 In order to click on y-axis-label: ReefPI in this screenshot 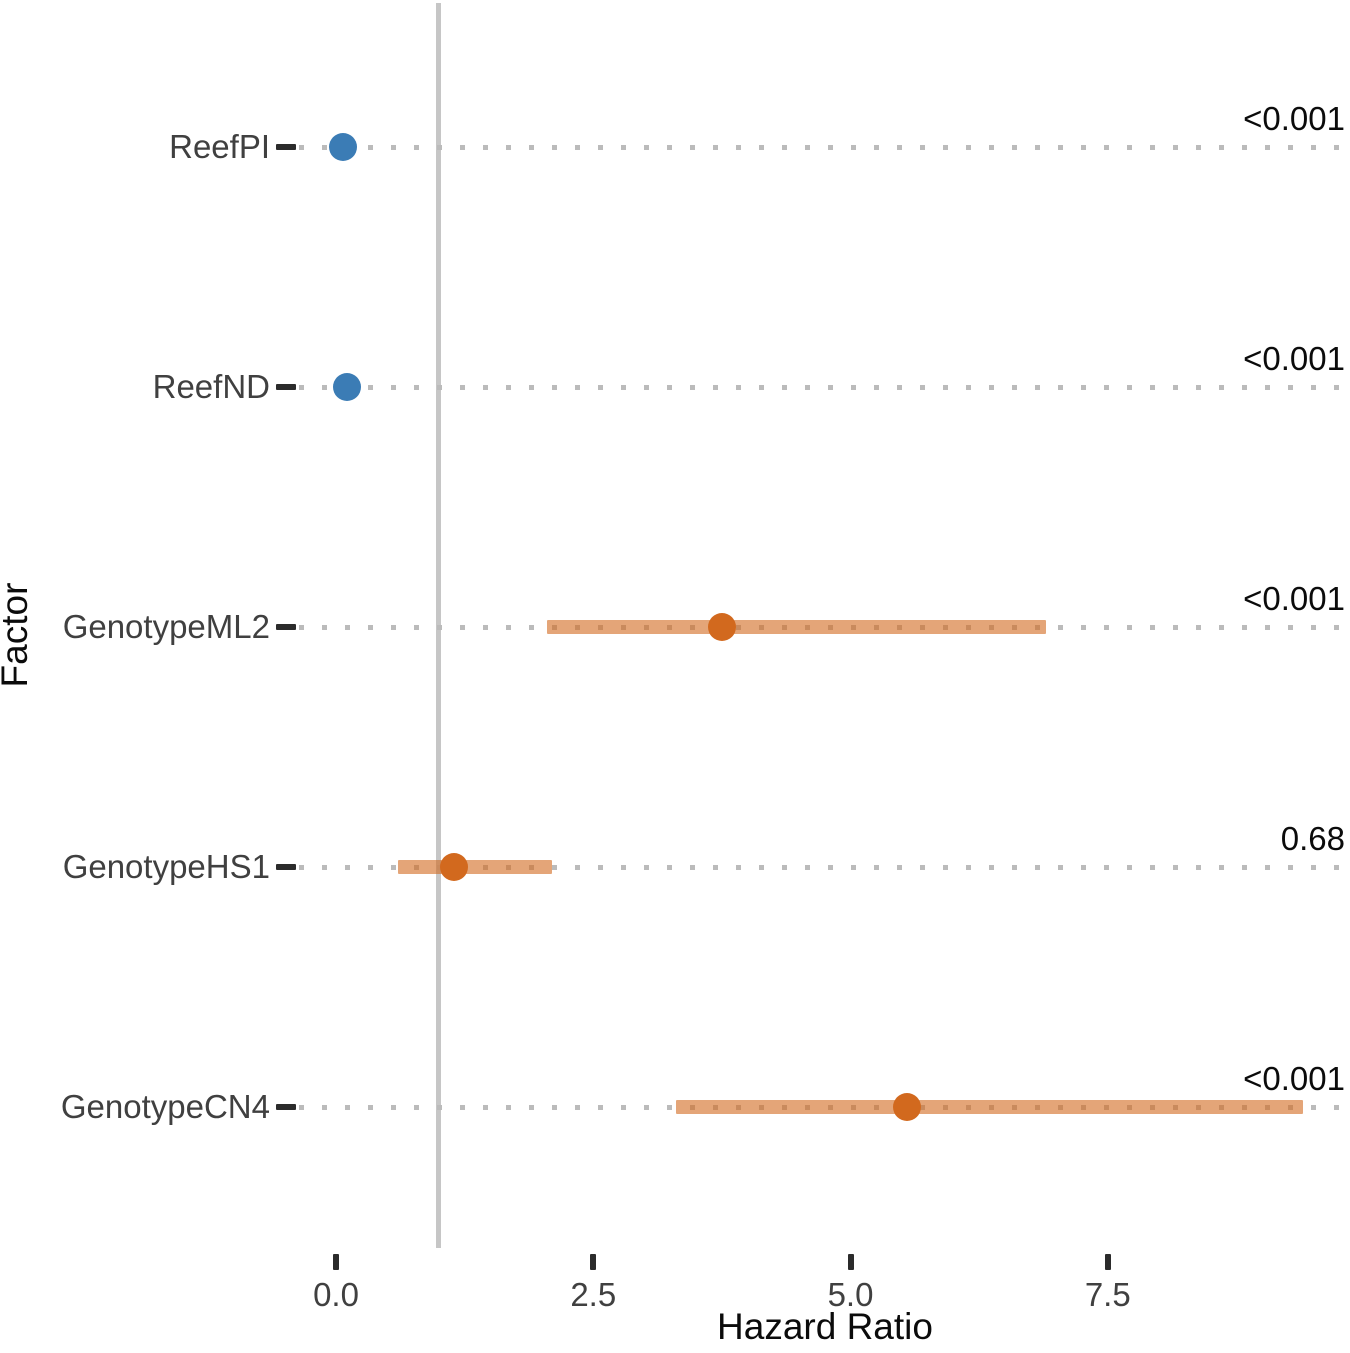, I will do `click(219, 146)`.